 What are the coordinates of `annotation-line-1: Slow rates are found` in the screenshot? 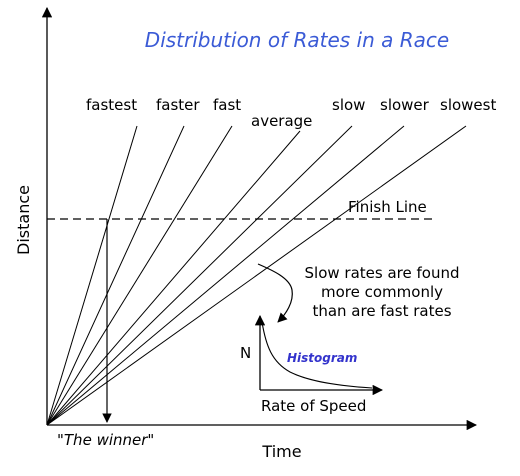 It's located at (382, 273).